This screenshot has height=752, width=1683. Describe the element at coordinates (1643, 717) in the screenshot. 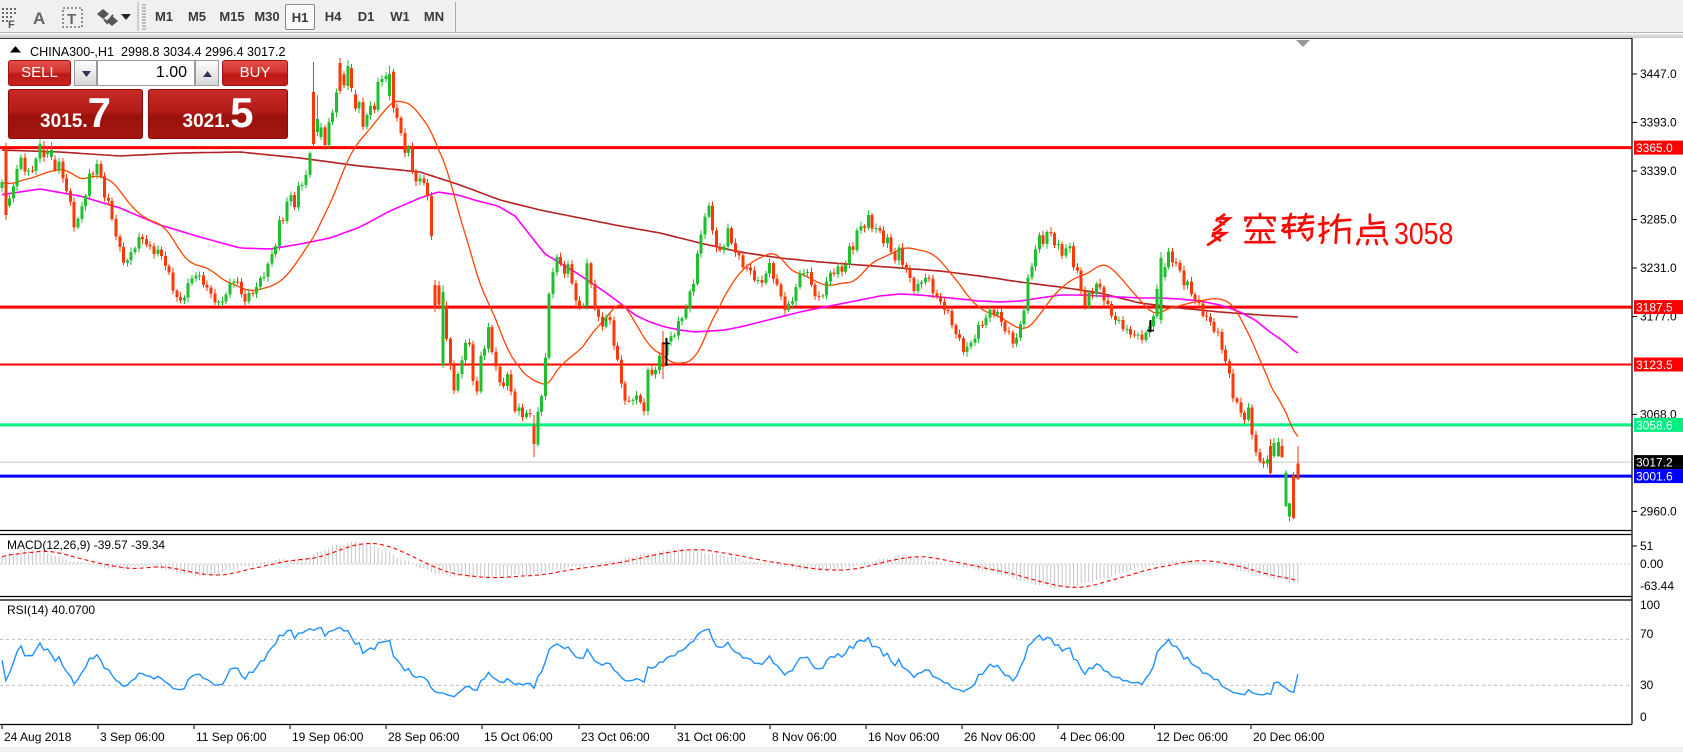

I see `svg-text: 0` at that location.